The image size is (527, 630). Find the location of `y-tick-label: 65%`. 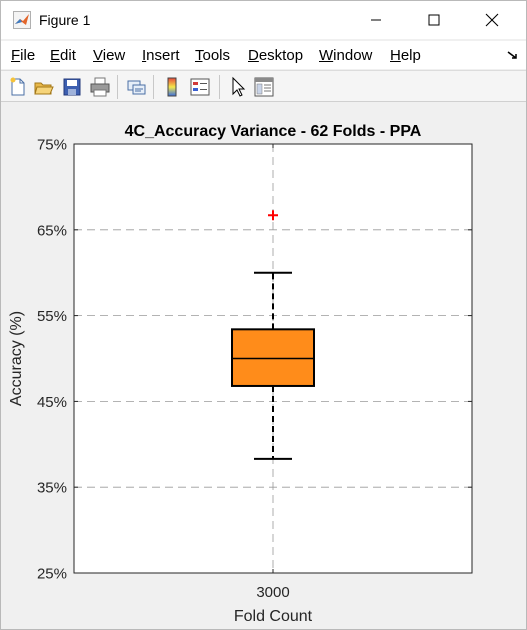

y-tick-label: 65% is located at coordinates (52, 230).